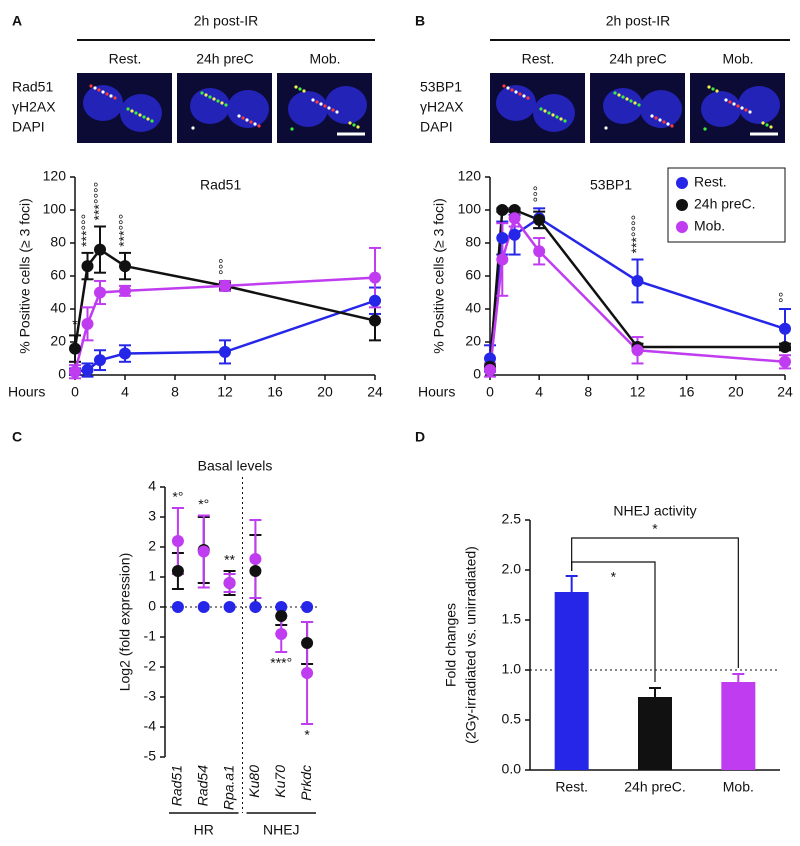  Describe the element at coordinates (654, 787) in the screenshot. I see `x-tick-label: 24h preC.` at that location.